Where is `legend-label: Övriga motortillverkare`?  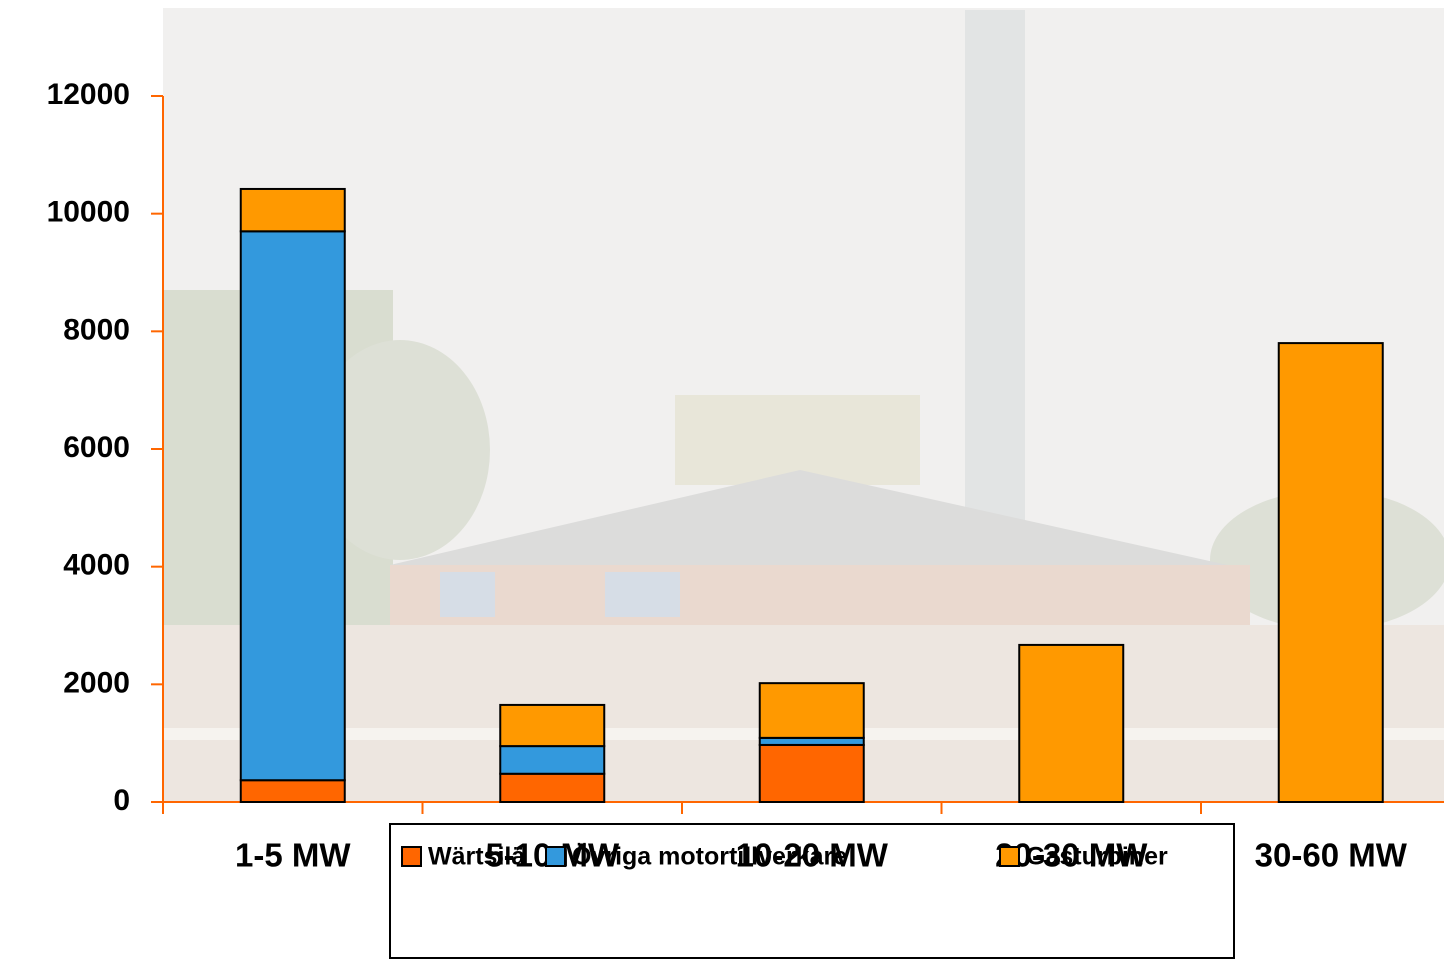 legend-label: Övriga motortillverkare is located at coordinates (709, 856).